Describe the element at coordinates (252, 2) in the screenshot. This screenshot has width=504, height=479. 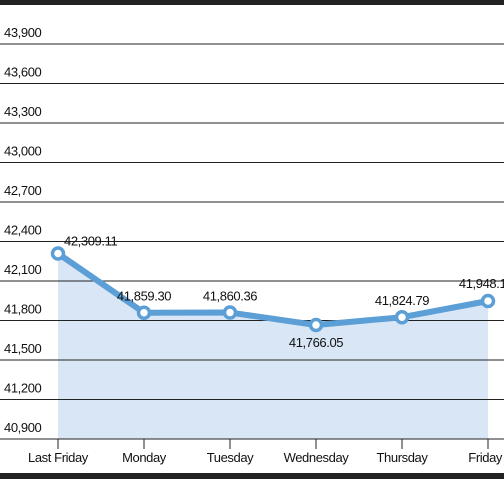
I see `top-border` at that location.